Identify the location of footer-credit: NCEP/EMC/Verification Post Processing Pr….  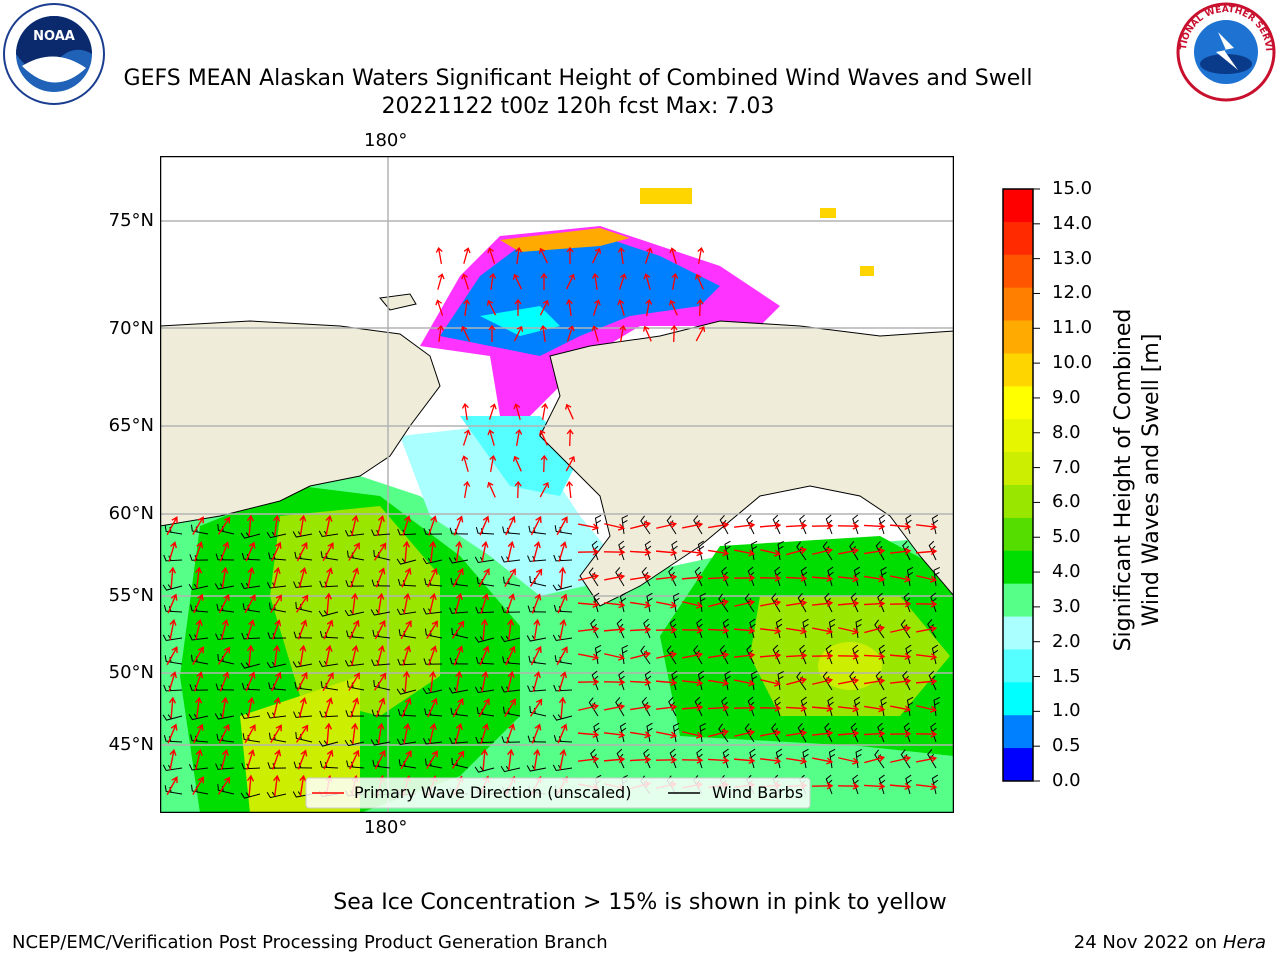
(310, 942).